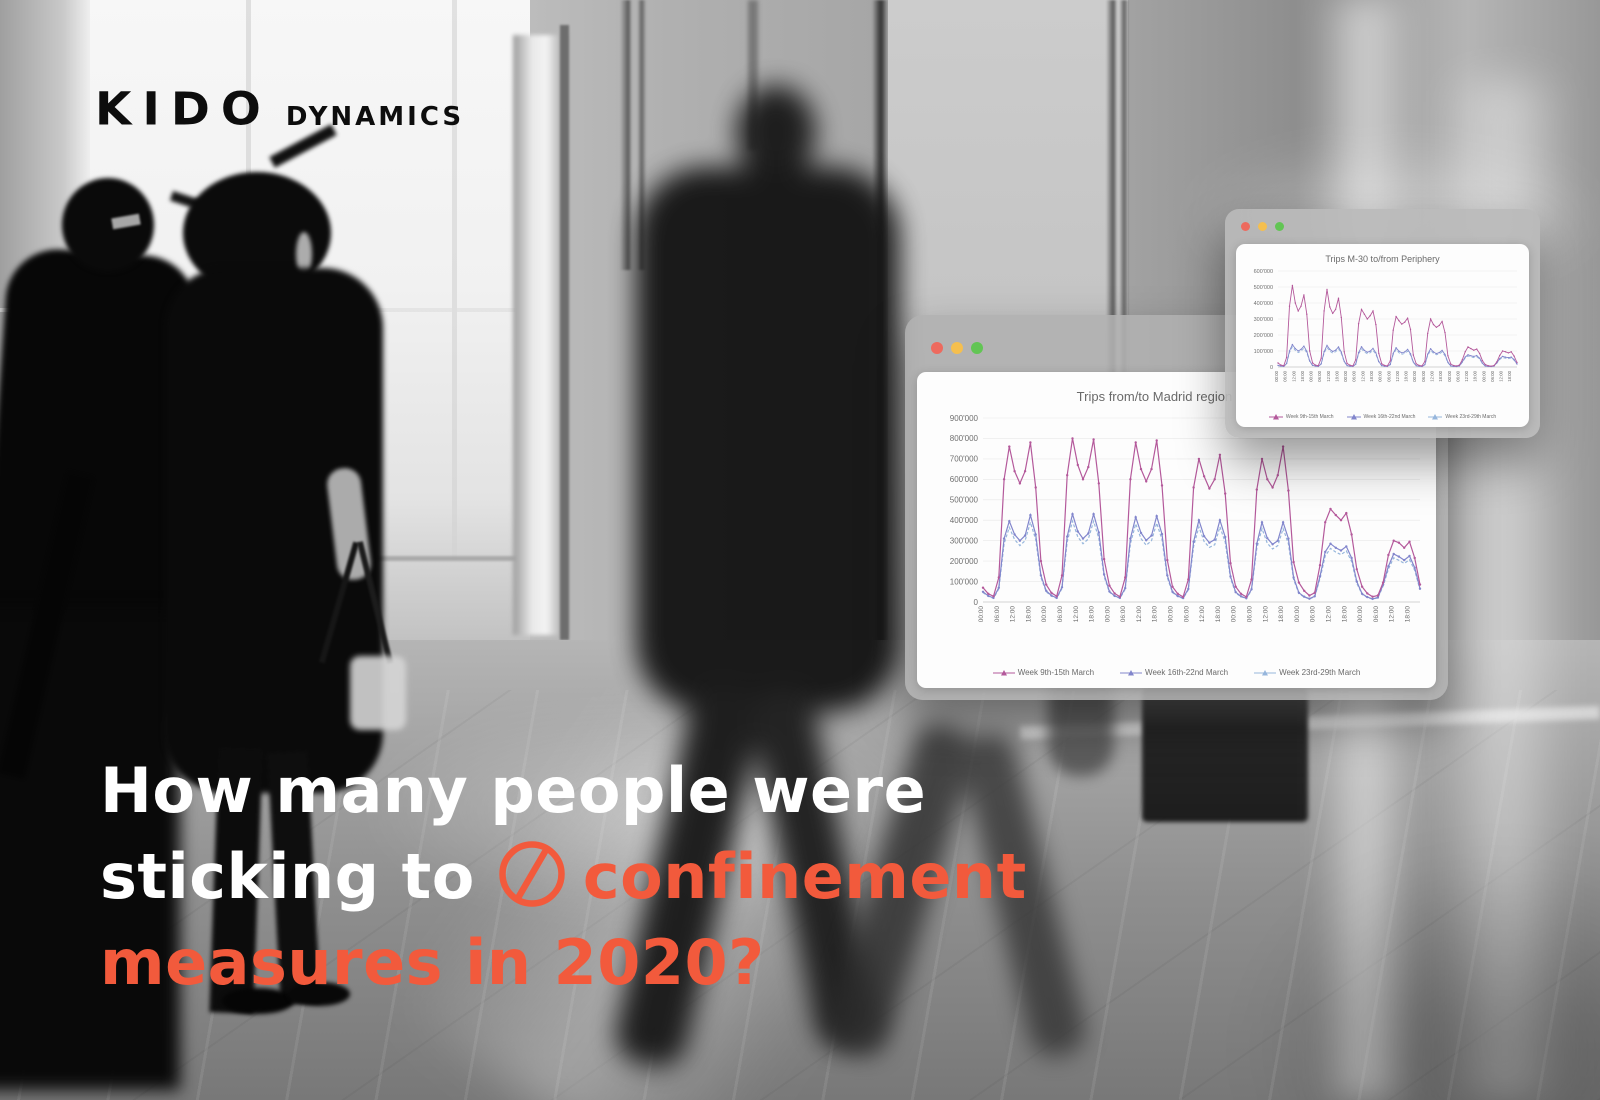 The width and height of the screenshot is (1600, 1100). What do you see at coordinates (776, 132) in the screenshot?
I see `walker-head` at bounding box center [776, 132].